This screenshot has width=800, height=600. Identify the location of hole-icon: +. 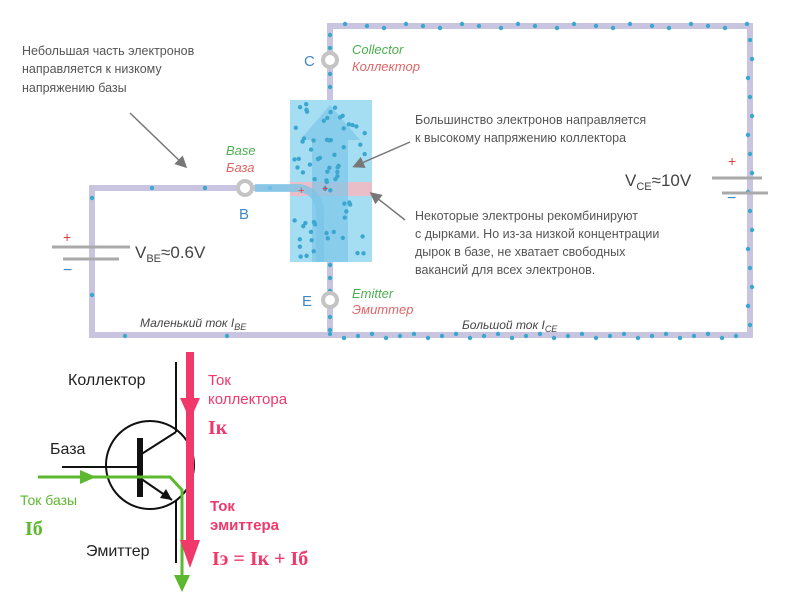
(325, 189).